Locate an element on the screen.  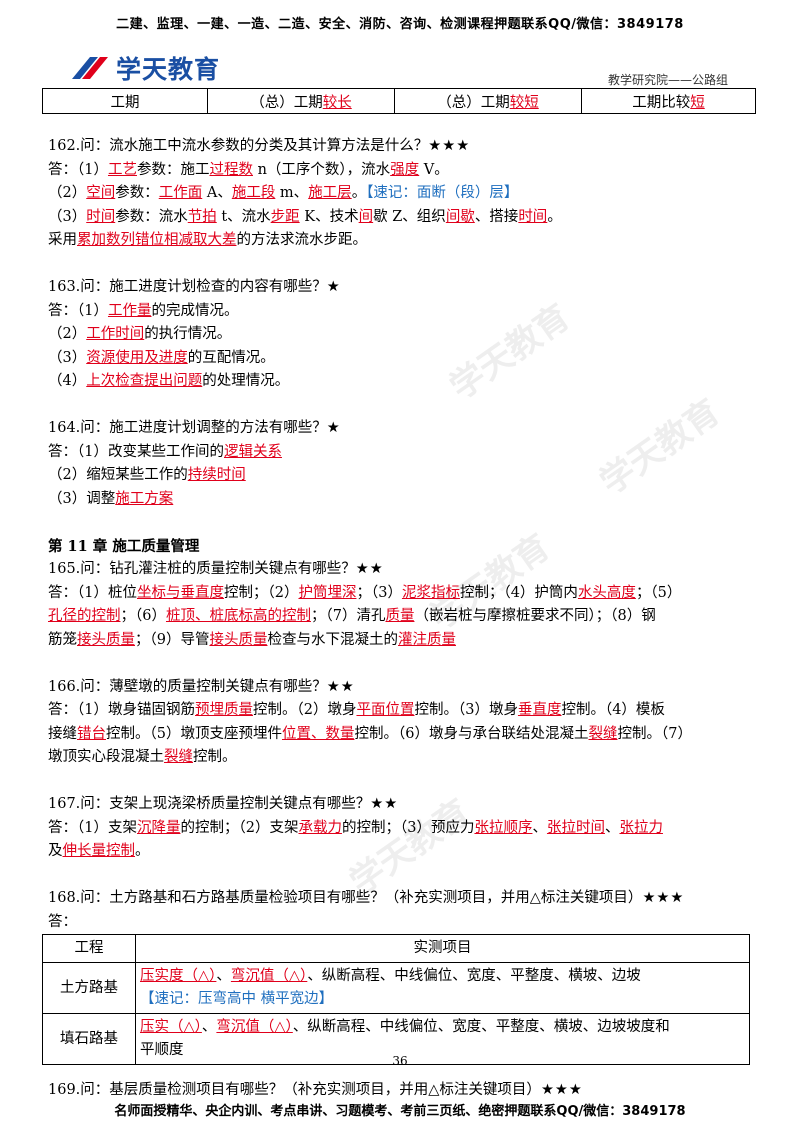
table-cell: 工期 is located at coordinates (125, 101).